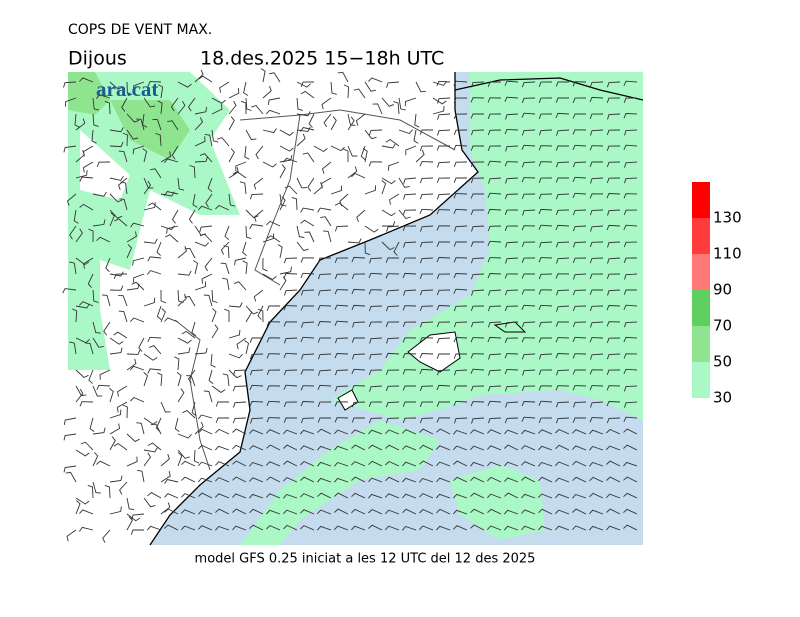  Describe the element at coordinates (701, 272) in the screenshot. I see `legend-band` at that location.